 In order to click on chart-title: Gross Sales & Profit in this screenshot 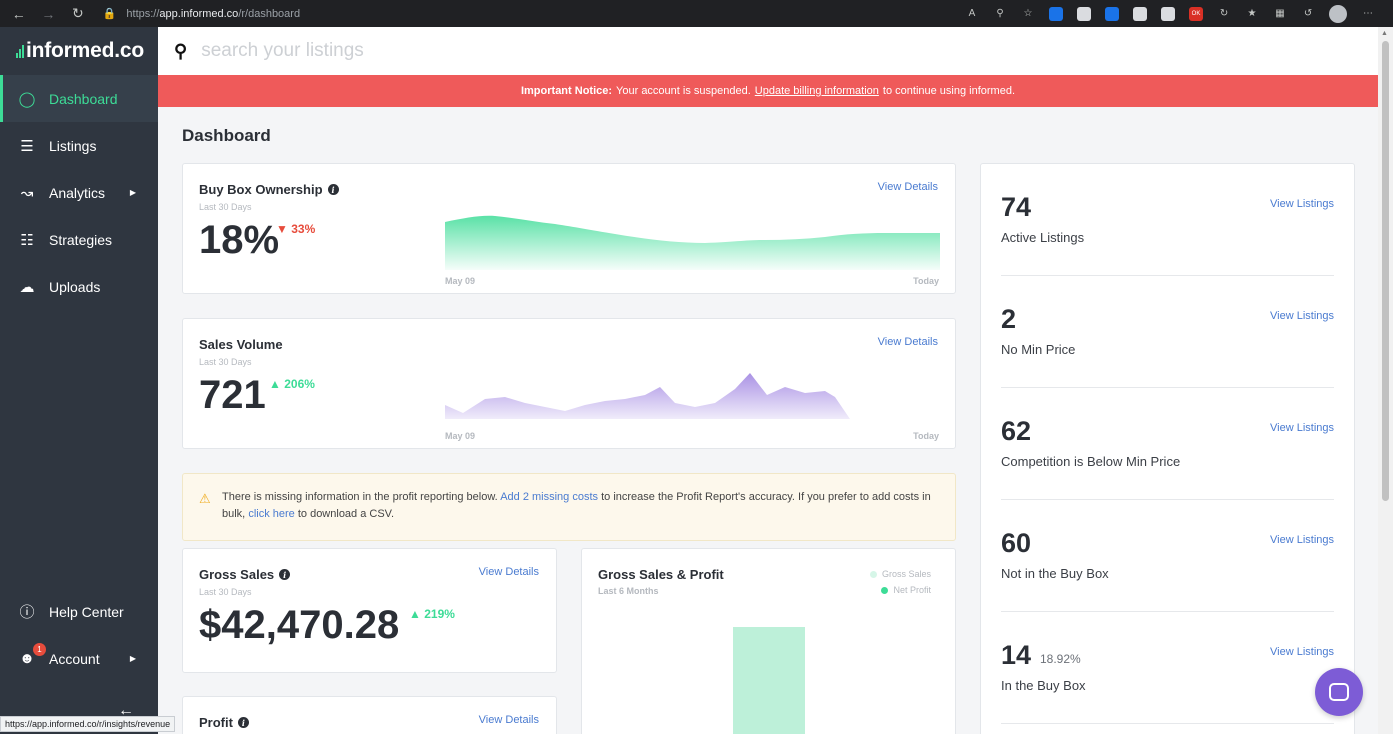, I will do `click(661, 574)`.